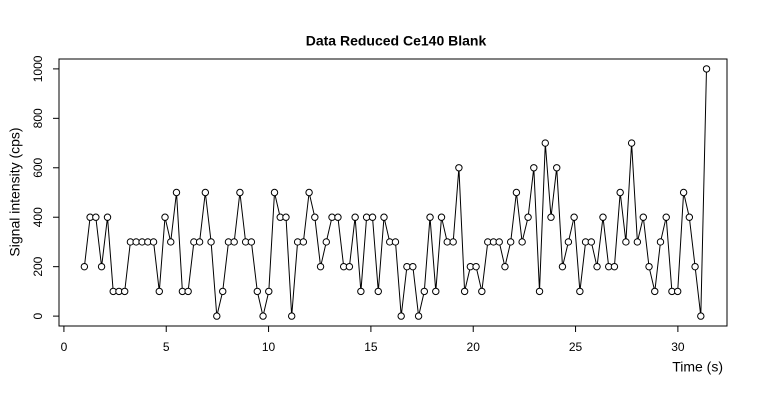 This screenshot has height=400, width=760. What do you see at coordinates (64, 347) in the screenshot?
I see `x-tick-label: 0` at bounding box center [64, 347].